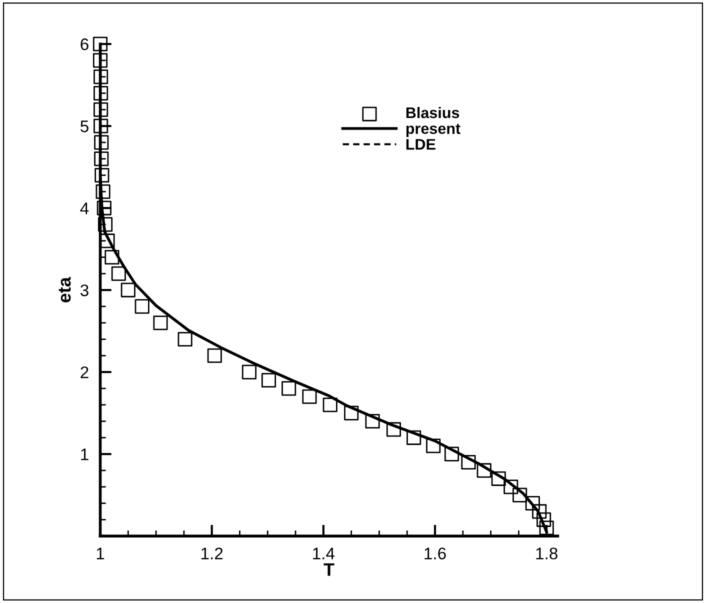 The image size is (706, 603). What do you see at coordinates (433, 112) in the screenshot?
I see `legend-label: Blasius` at bounding box center [433, 112].